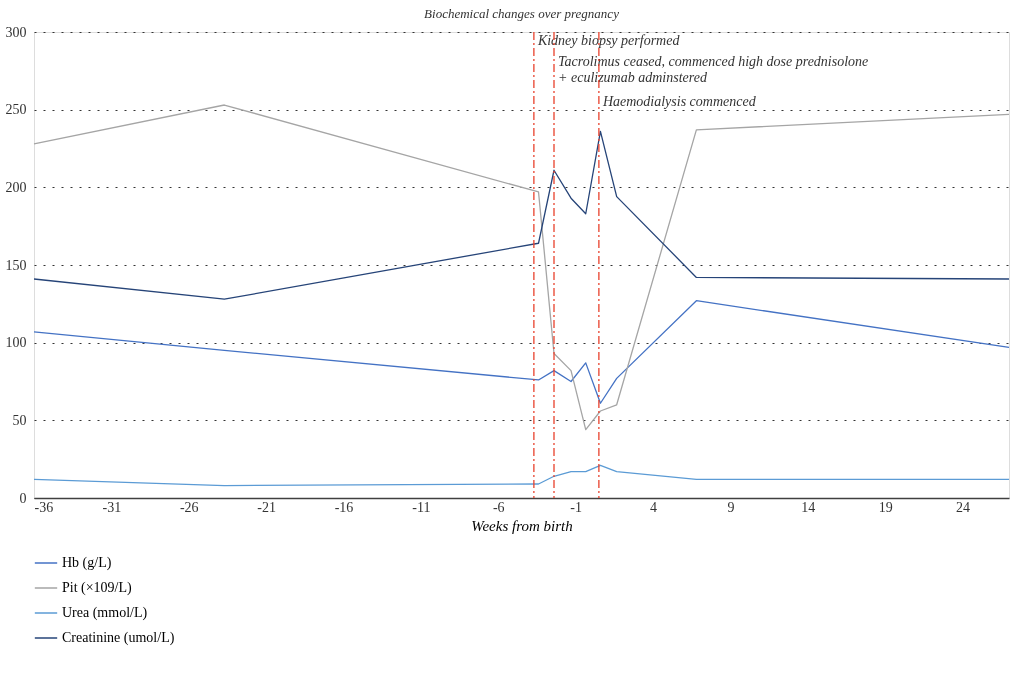 The height and width of the screenshot is (682, 1025). Describe the element at coordinates (808, 507) in the screenshot. I see `x-tick-label: 14` at that location.